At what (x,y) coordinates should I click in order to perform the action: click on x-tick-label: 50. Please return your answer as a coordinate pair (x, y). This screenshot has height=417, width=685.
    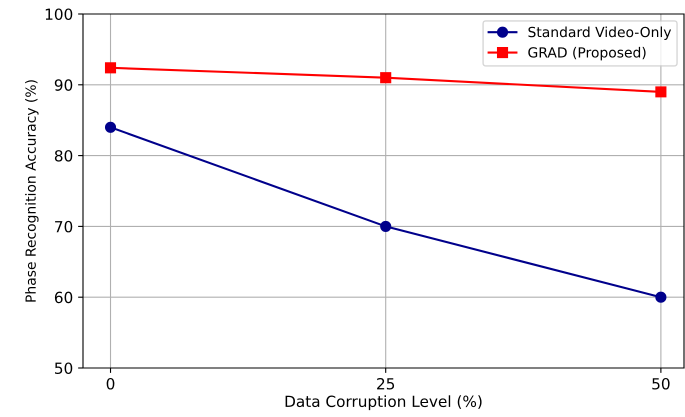
    Looking at the image, I should click on (661, 384).